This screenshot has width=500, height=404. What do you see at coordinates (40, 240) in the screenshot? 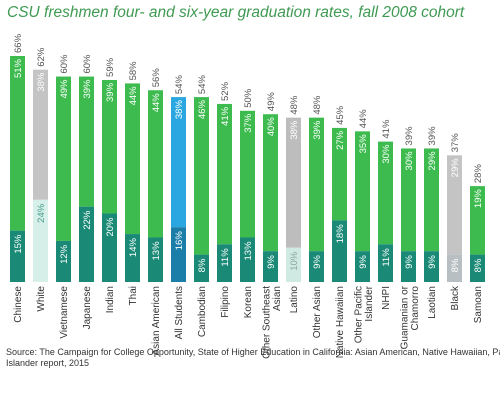
I see `bar-four-year-white` at bounding box center [40, 240].